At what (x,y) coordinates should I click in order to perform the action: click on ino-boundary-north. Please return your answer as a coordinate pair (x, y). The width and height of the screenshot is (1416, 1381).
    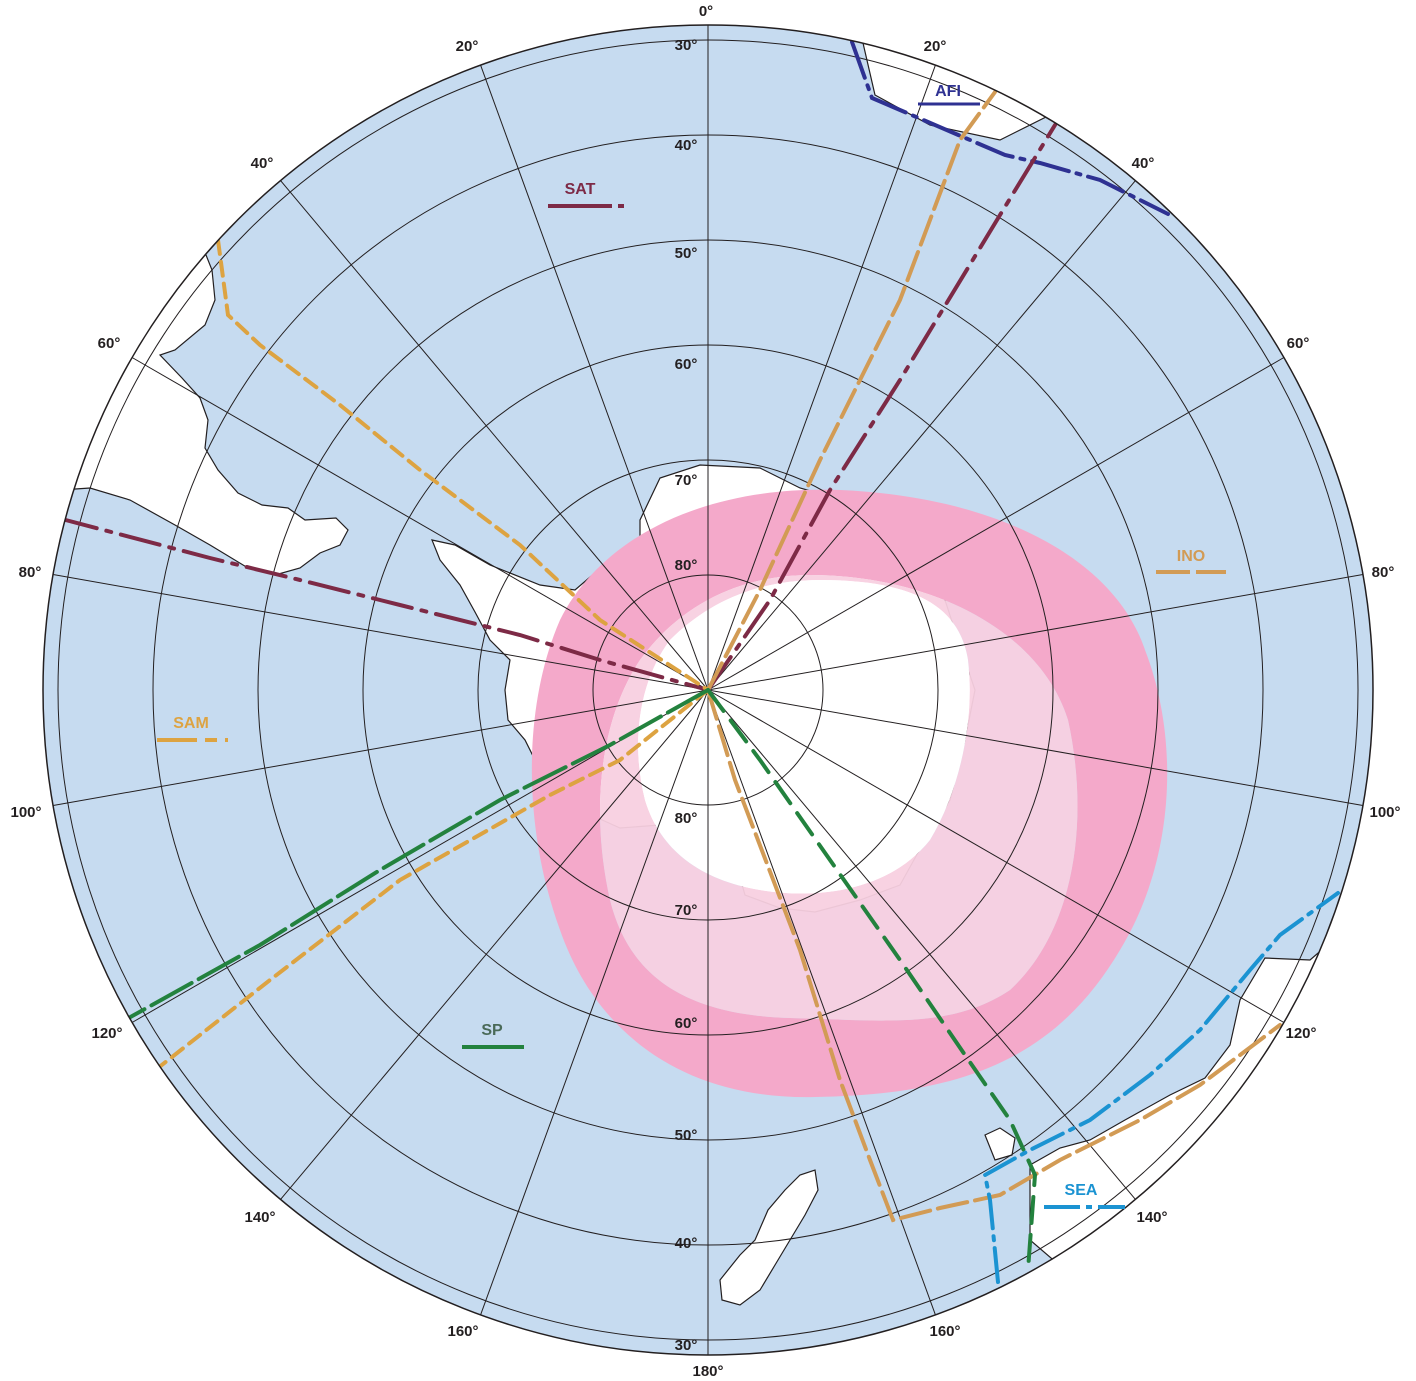
    Looking at the image, I should click on (851, 391).